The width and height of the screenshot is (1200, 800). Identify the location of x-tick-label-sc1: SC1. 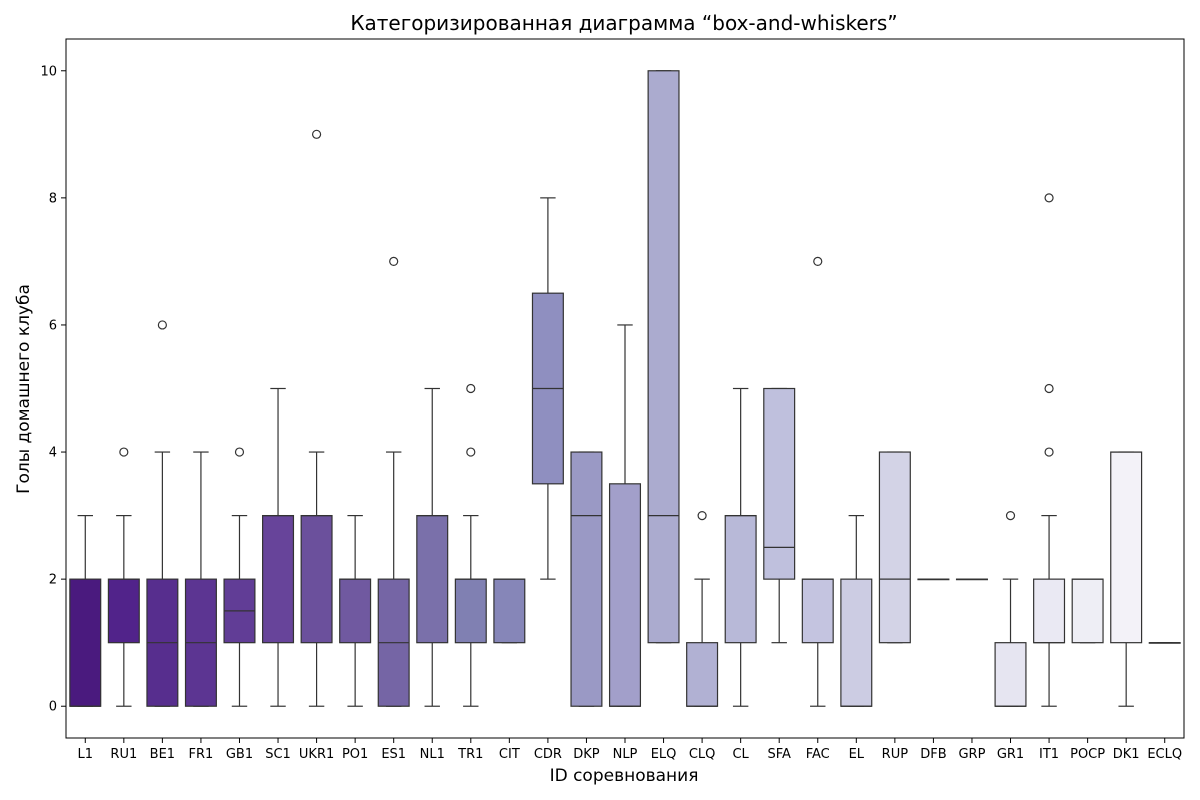
(278, 754).